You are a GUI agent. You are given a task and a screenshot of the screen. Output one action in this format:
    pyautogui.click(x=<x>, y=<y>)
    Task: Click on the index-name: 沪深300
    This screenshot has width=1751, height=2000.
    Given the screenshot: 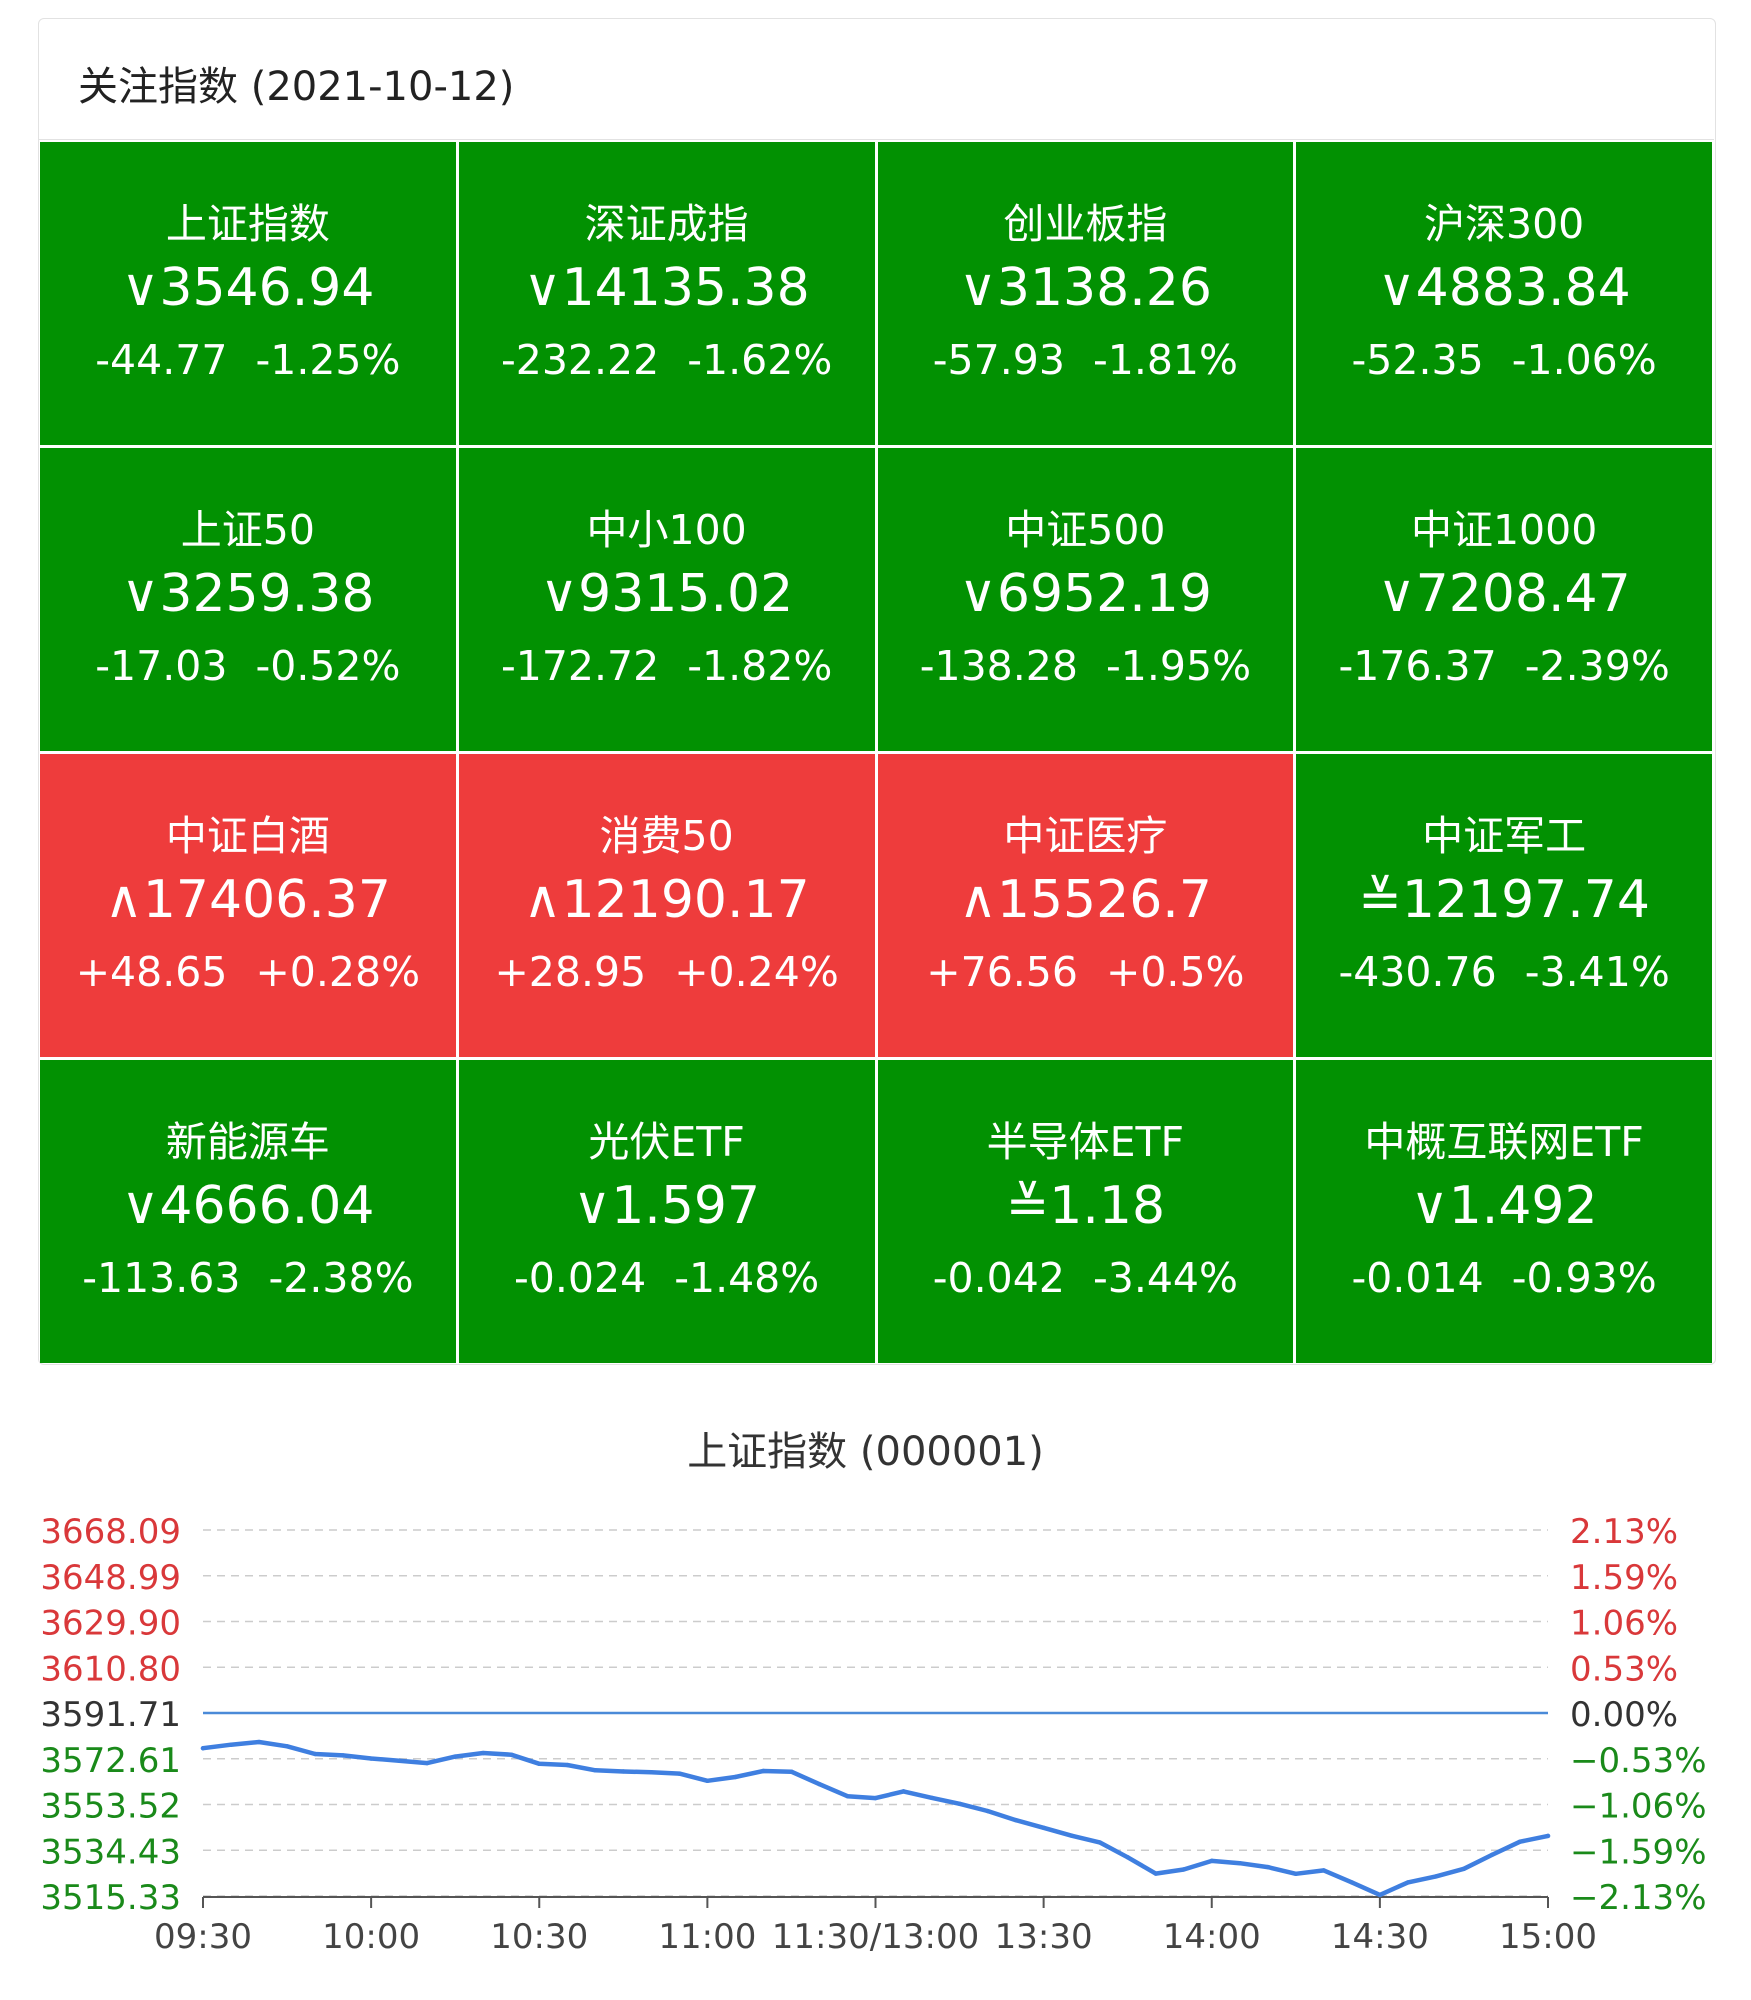 What is the action you would take?
    pyautogui.click(x=1504, y=224)
    